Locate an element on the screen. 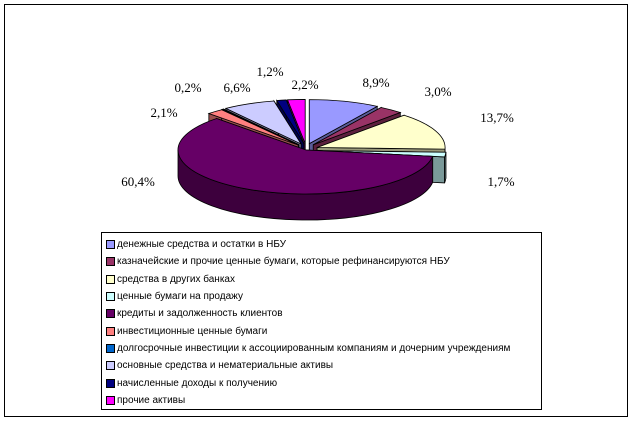 The height and width of the screenshot is (422, 633). data-label-7: 6,6% is located at coordinates (236, 87).